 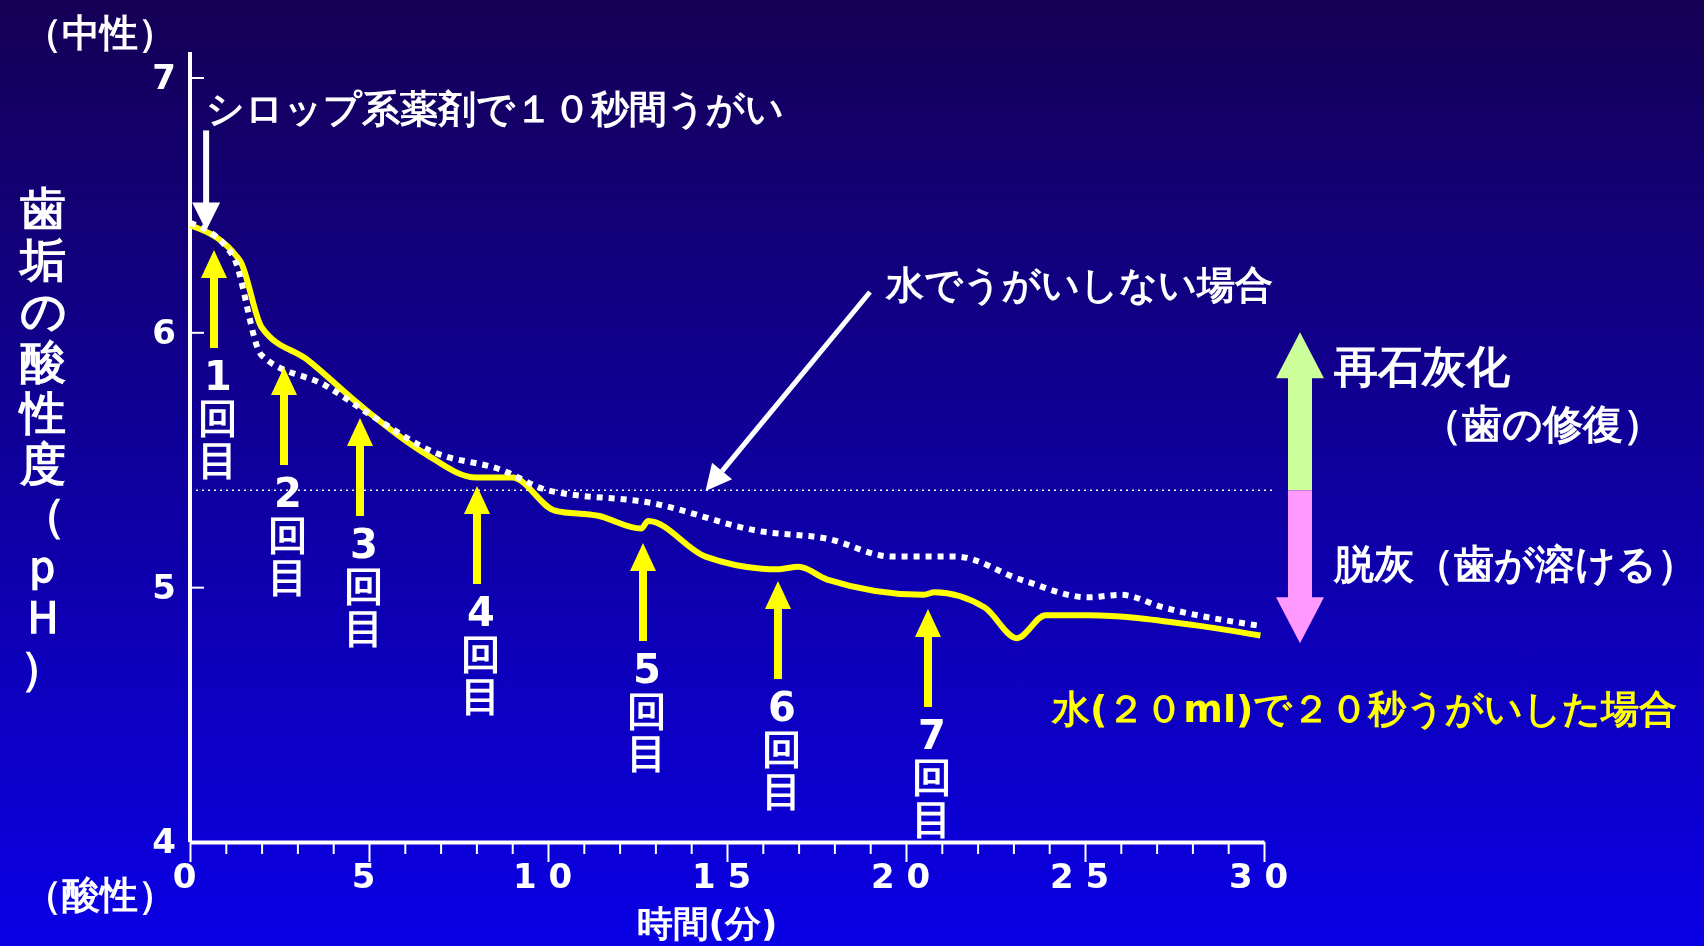 I want to click on x-tick-label: 20, so click(x=906, y=876).